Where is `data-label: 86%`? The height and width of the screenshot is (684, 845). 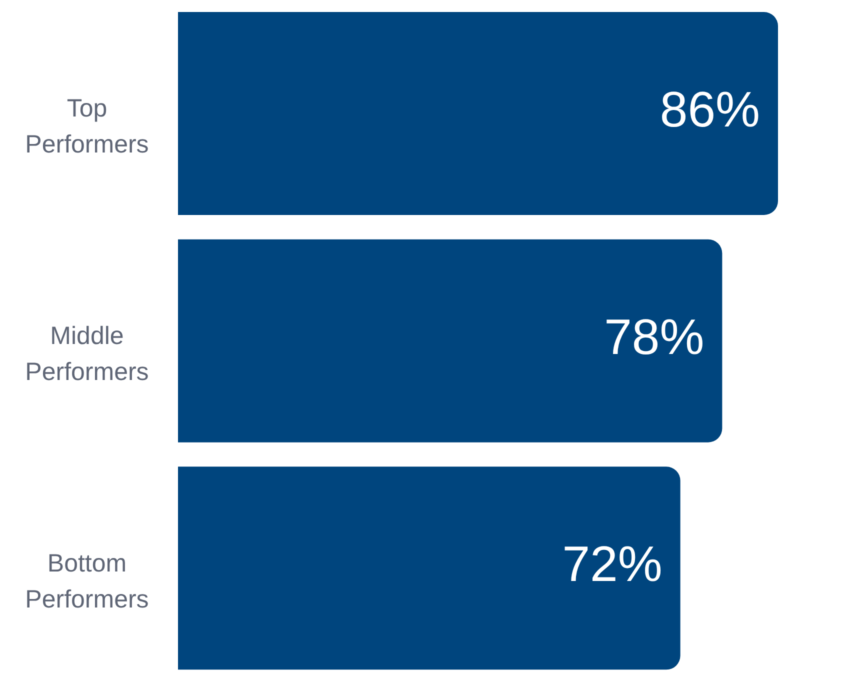
data-label: 86% is located at coordinates (710, 110).